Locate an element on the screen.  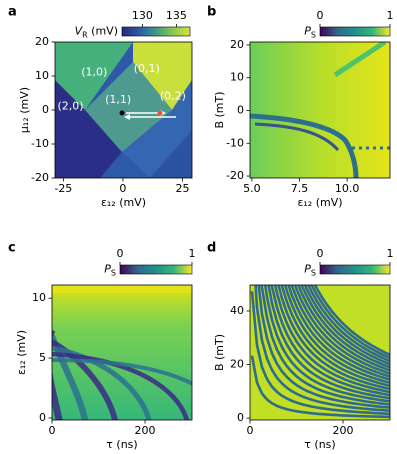
x-tick-label: 25 is located at coordinates (182, 188).